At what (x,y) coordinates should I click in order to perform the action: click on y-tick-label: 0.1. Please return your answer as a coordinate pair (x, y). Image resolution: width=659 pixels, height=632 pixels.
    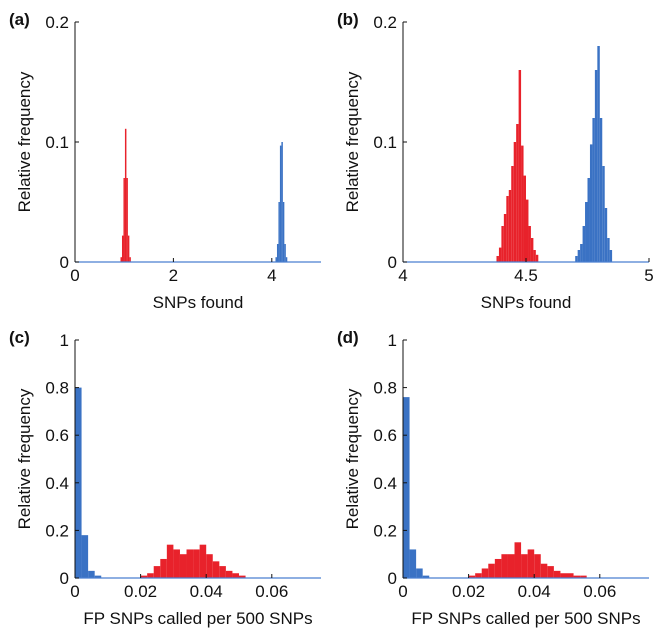
    Looking at the image, I should click on (57, 142).